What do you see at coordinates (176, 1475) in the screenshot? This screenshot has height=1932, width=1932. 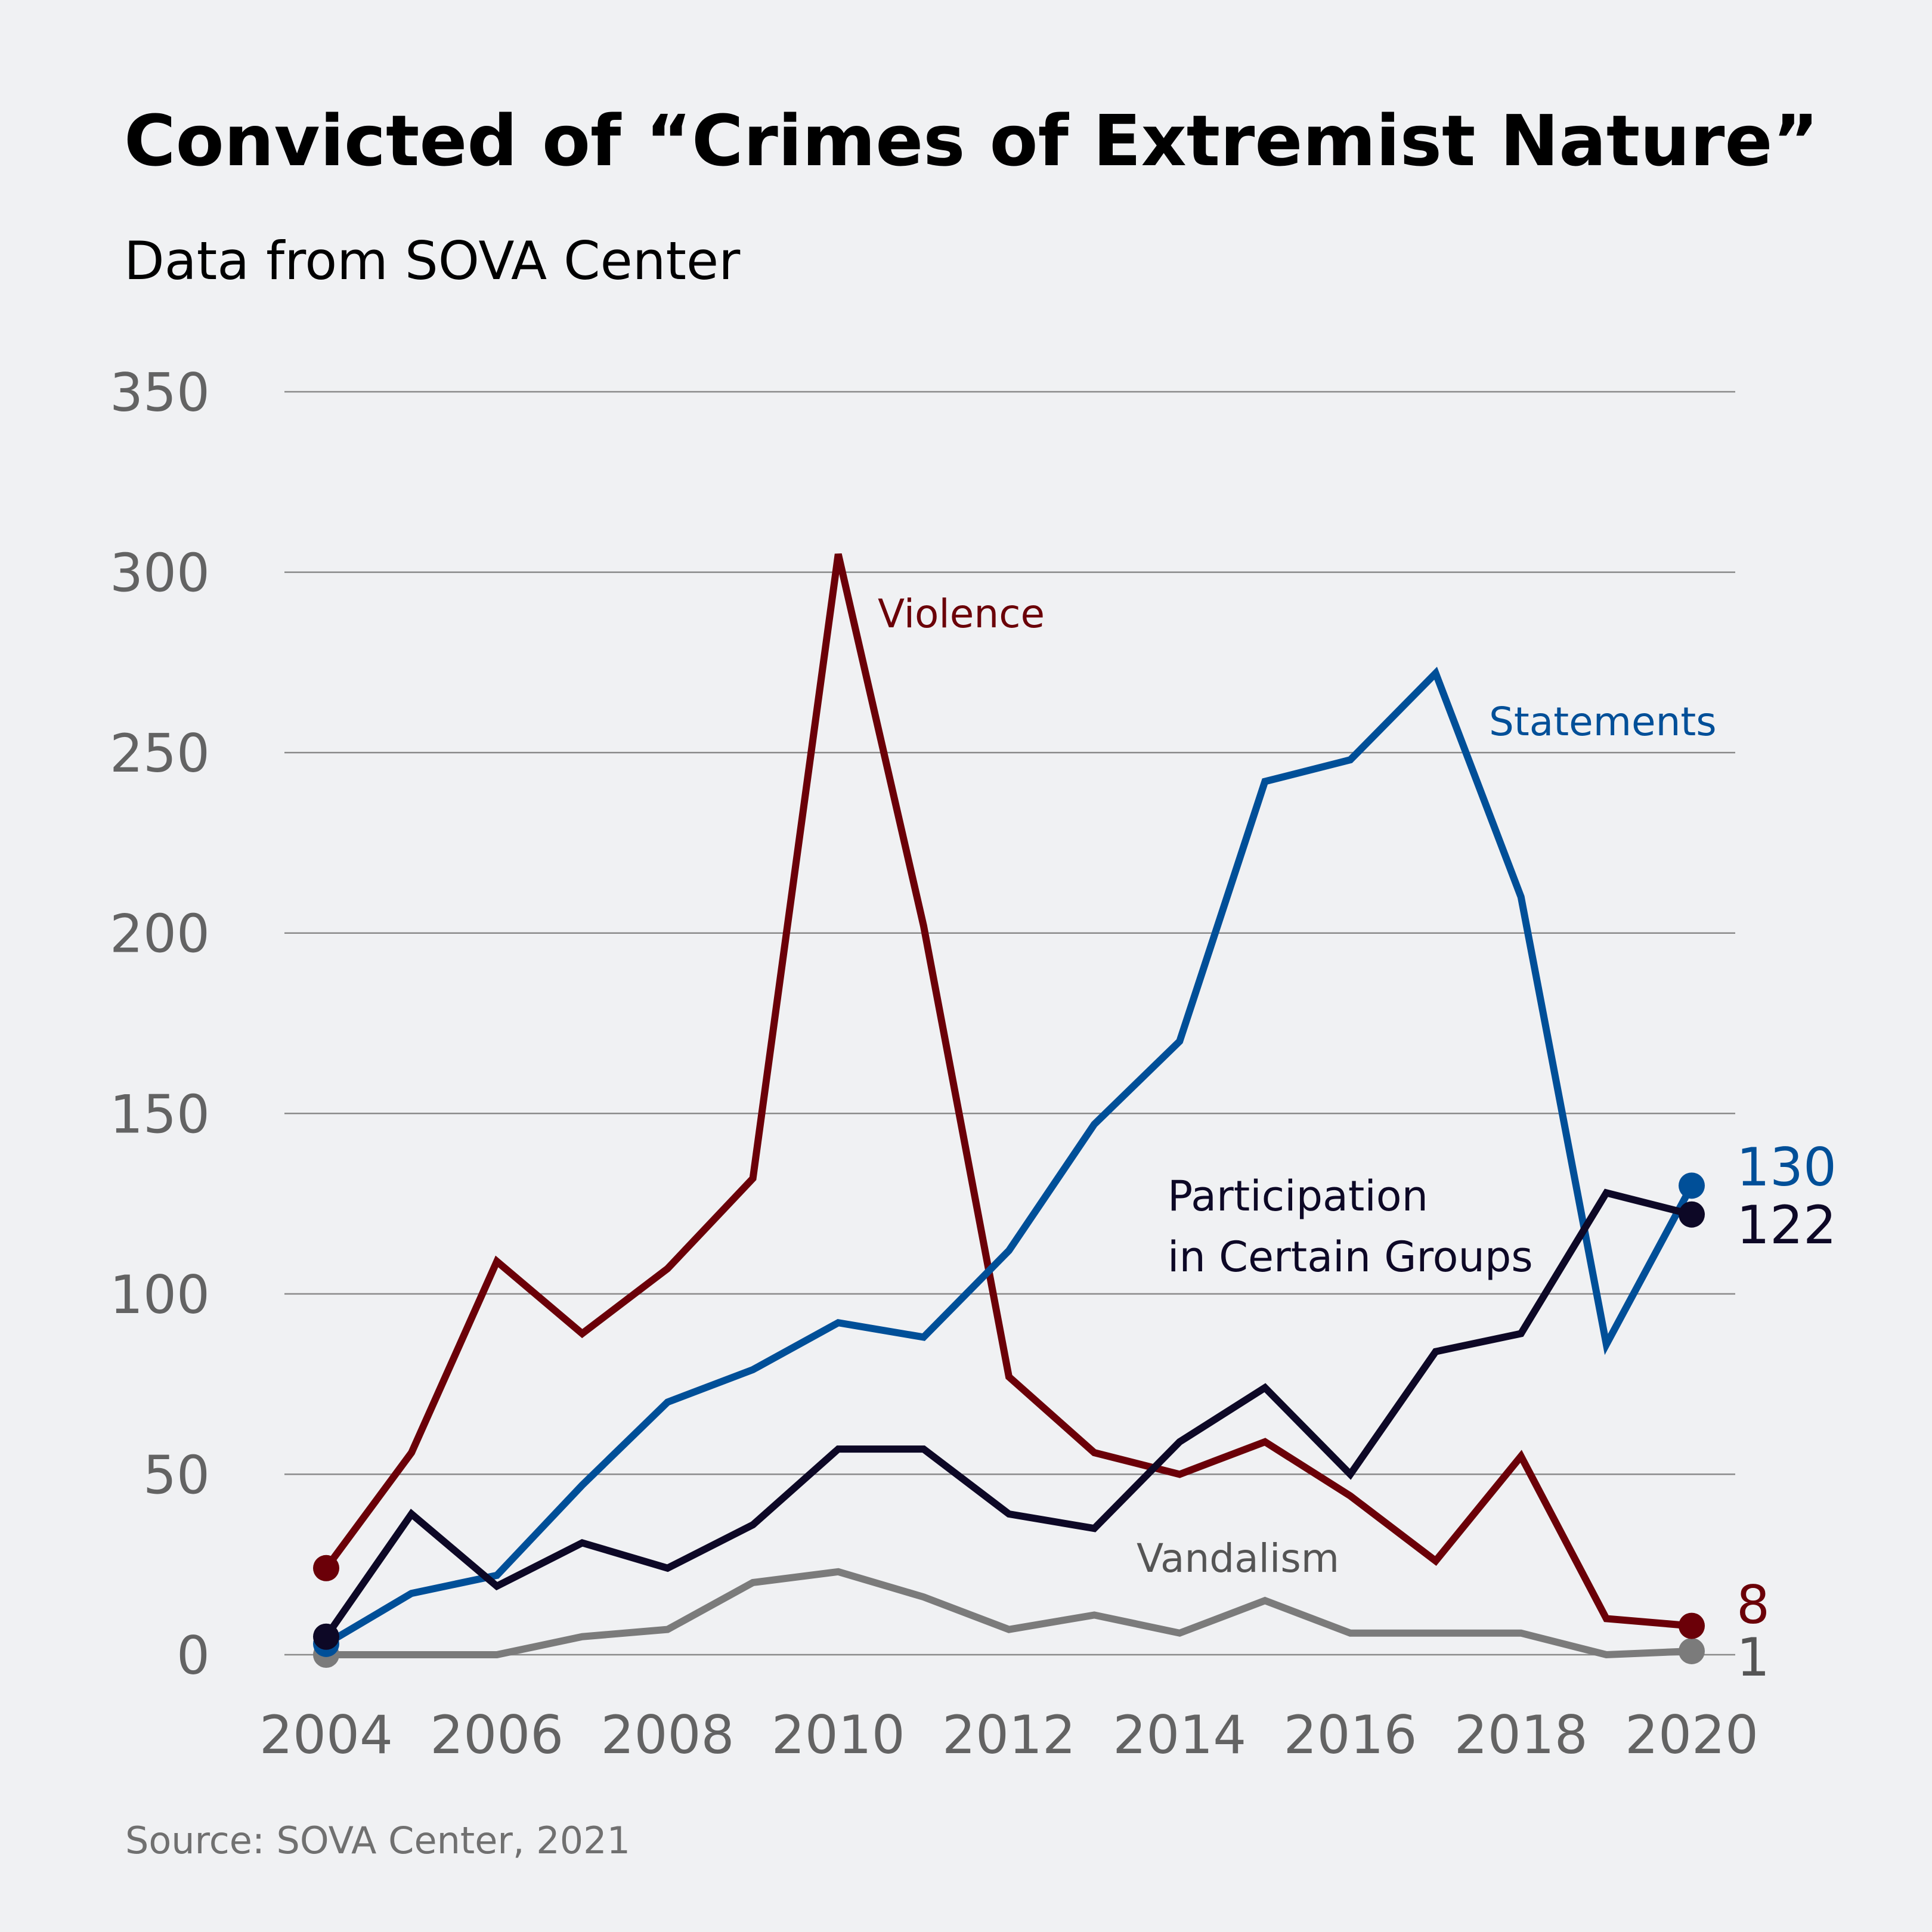 I see `y-tick-label: 50` at bounding box center [176, 1475].